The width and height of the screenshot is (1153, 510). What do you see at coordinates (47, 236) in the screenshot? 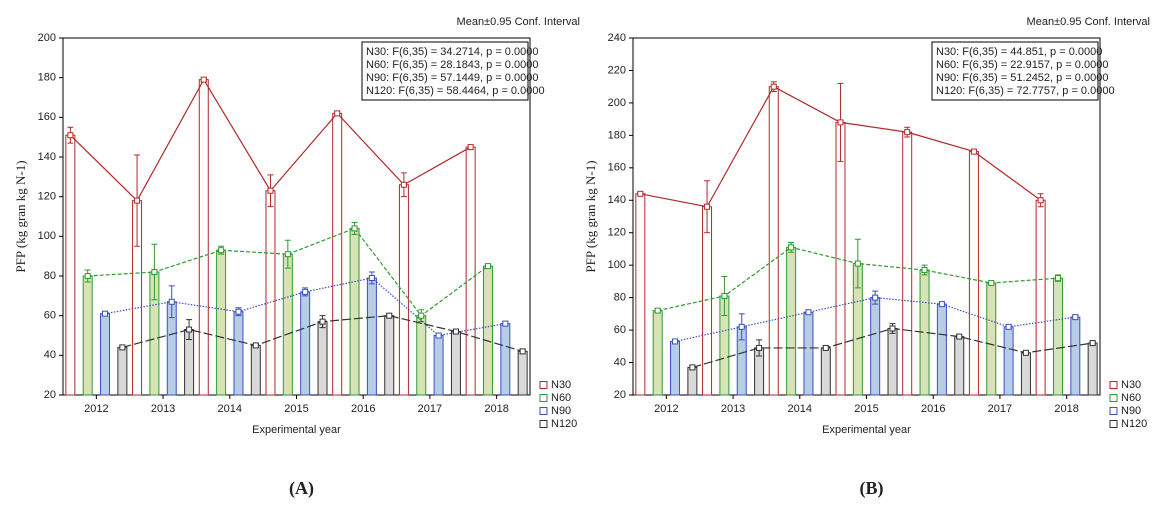
I see `y-tick-label: 100` at bounding box center [47, 236].